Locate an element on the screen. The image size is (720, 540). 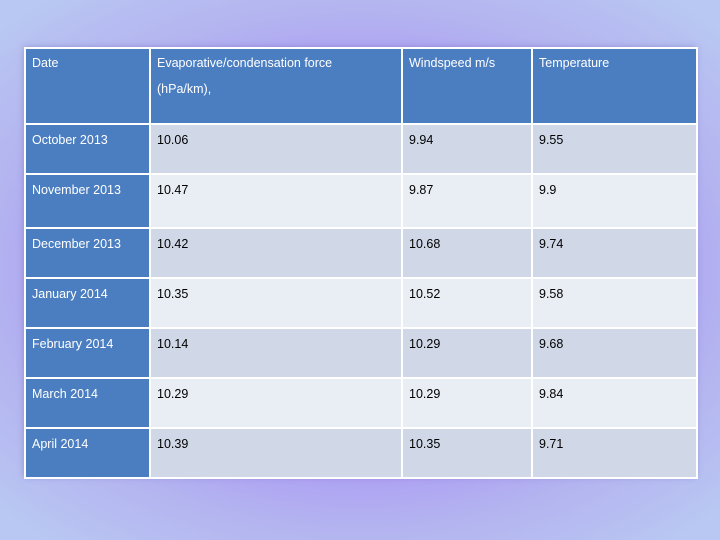
table-row: January 2014 10.35 10.52 9.58 is located at coordinates (361, 303).